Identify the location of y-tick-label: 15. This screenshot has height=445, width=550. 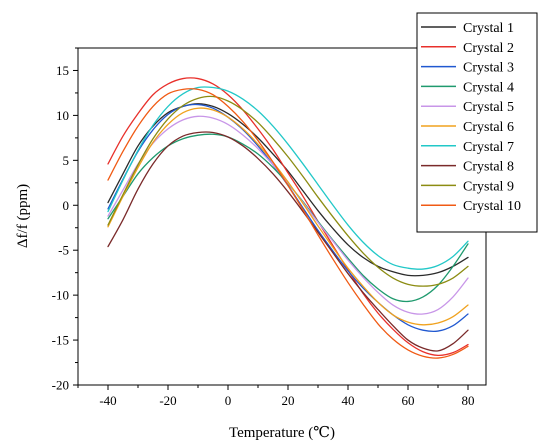
(62, 70).